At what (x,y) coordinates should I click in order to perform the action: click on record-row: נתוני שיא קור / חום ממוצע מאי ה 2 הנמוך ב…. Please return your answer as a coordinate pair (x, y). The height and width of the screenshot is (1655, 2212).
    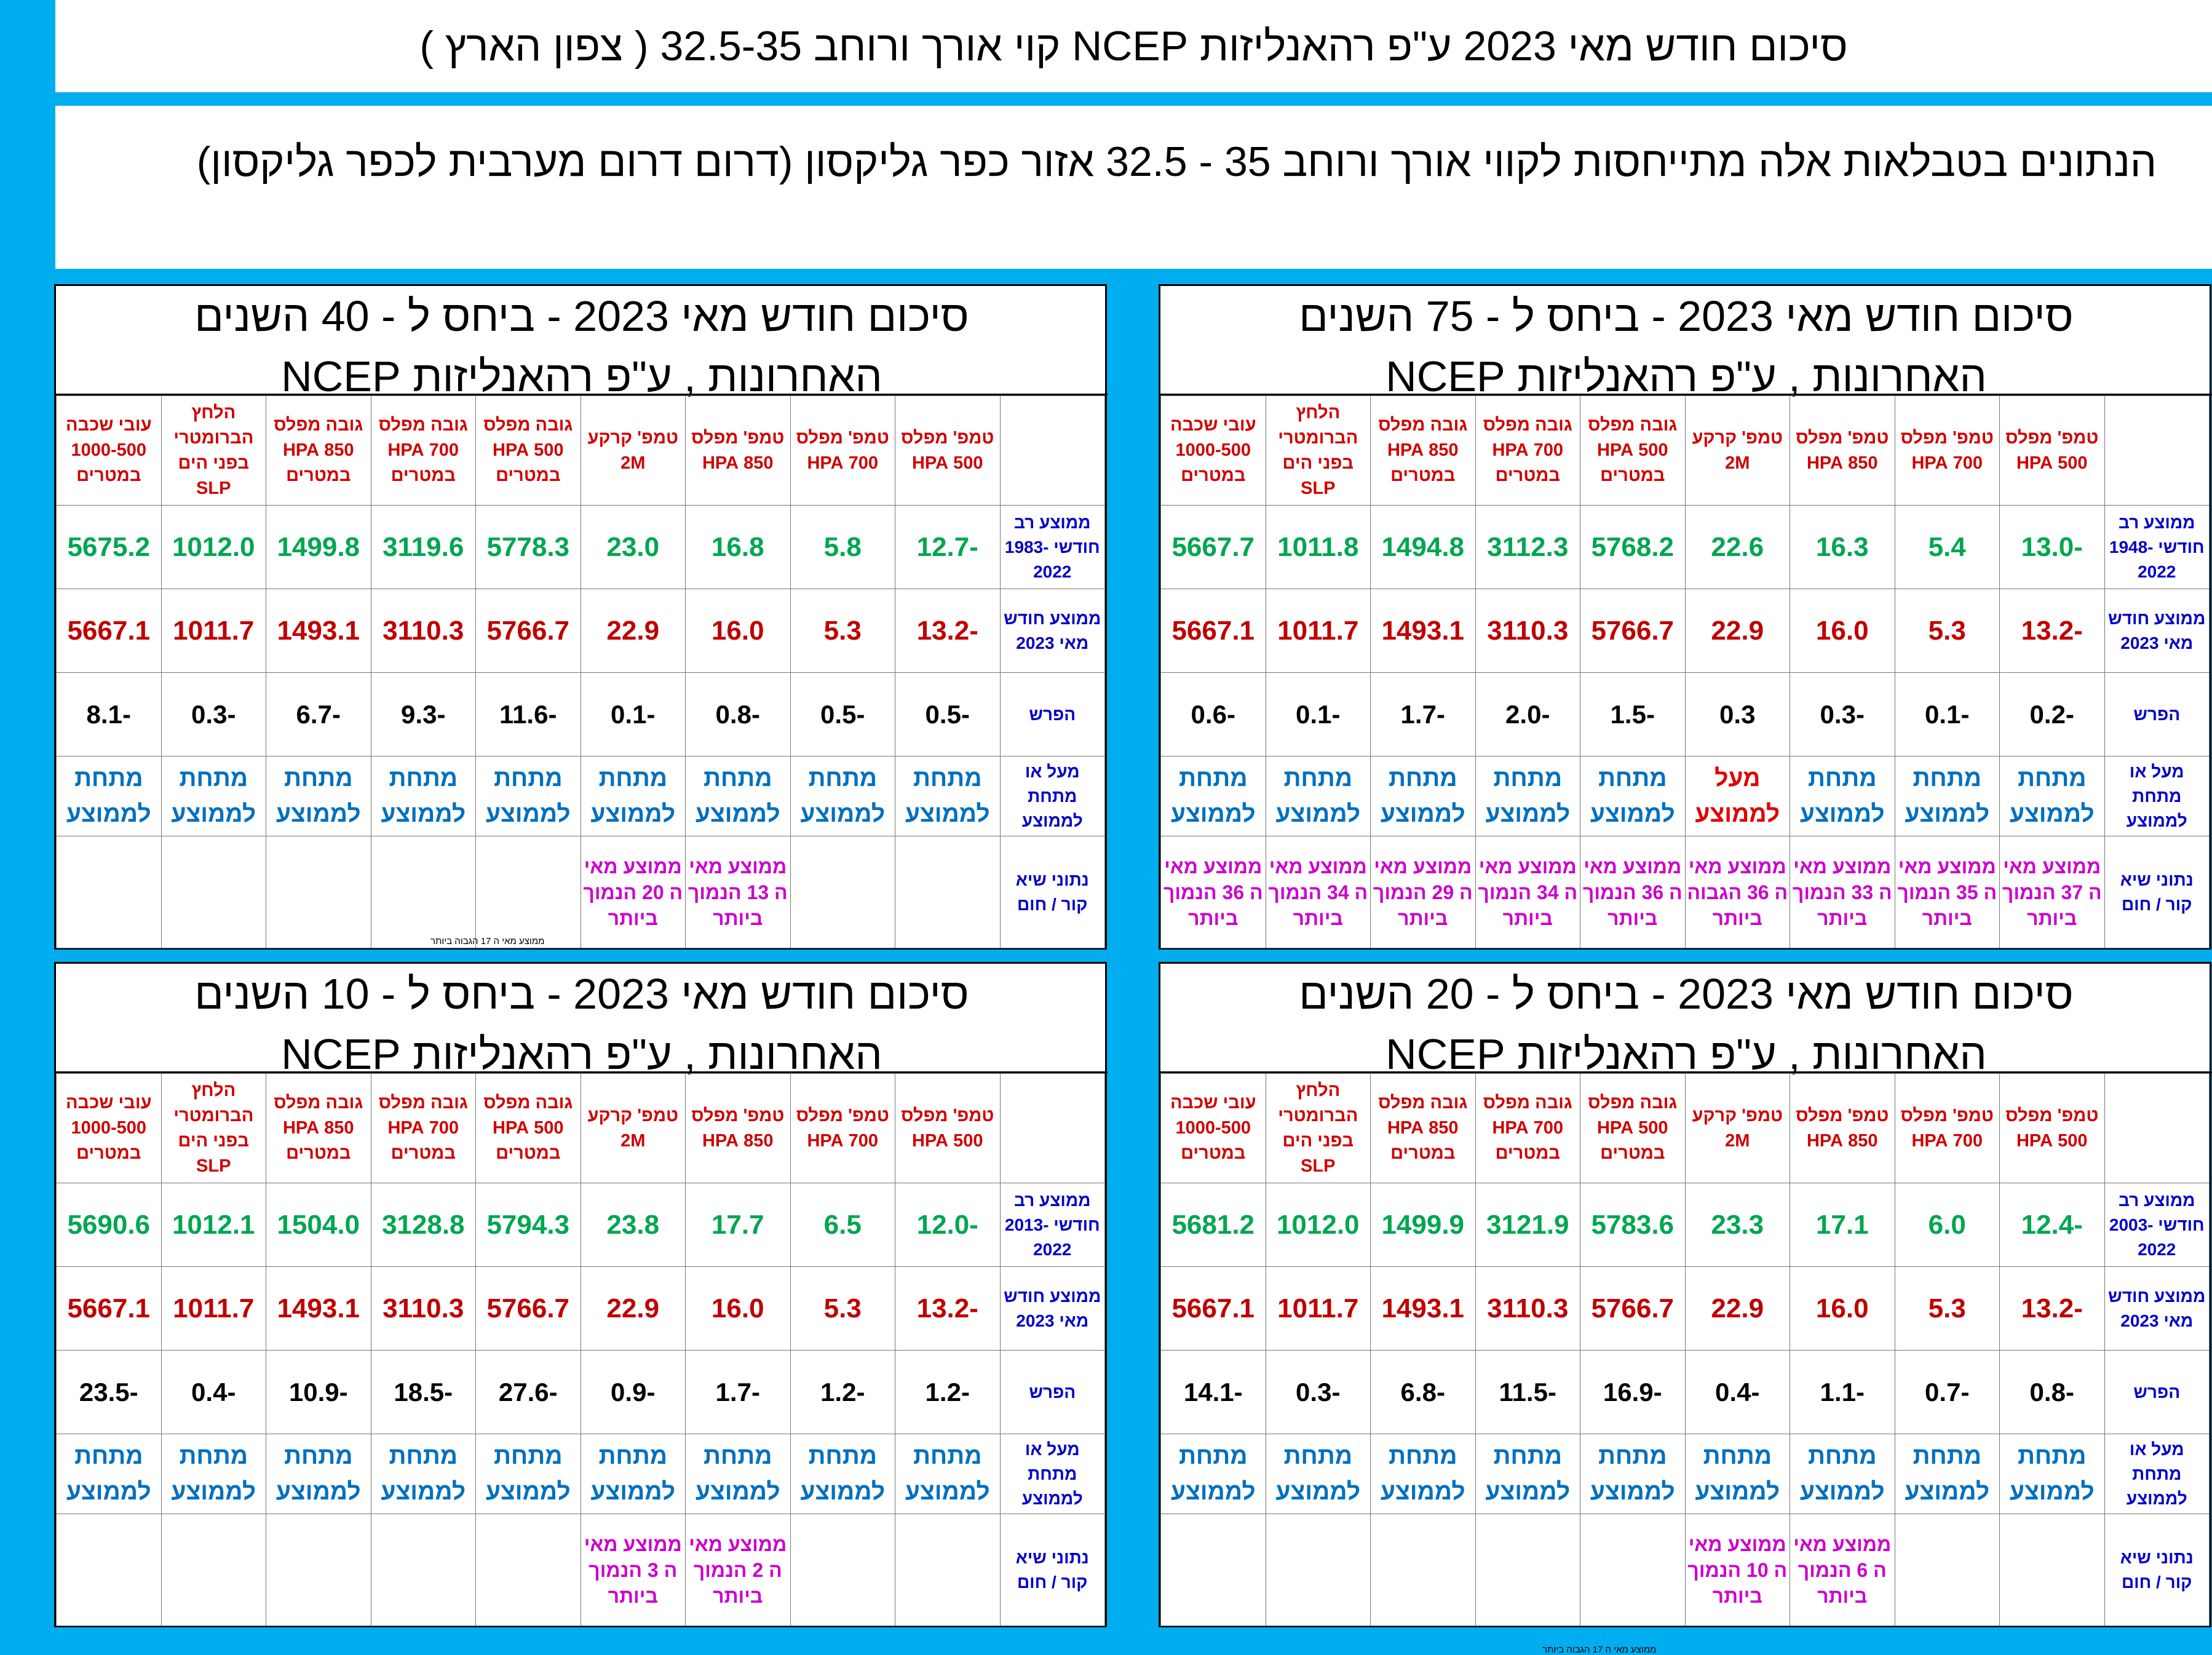
    Looking at the image, I should click on (580, 1570).